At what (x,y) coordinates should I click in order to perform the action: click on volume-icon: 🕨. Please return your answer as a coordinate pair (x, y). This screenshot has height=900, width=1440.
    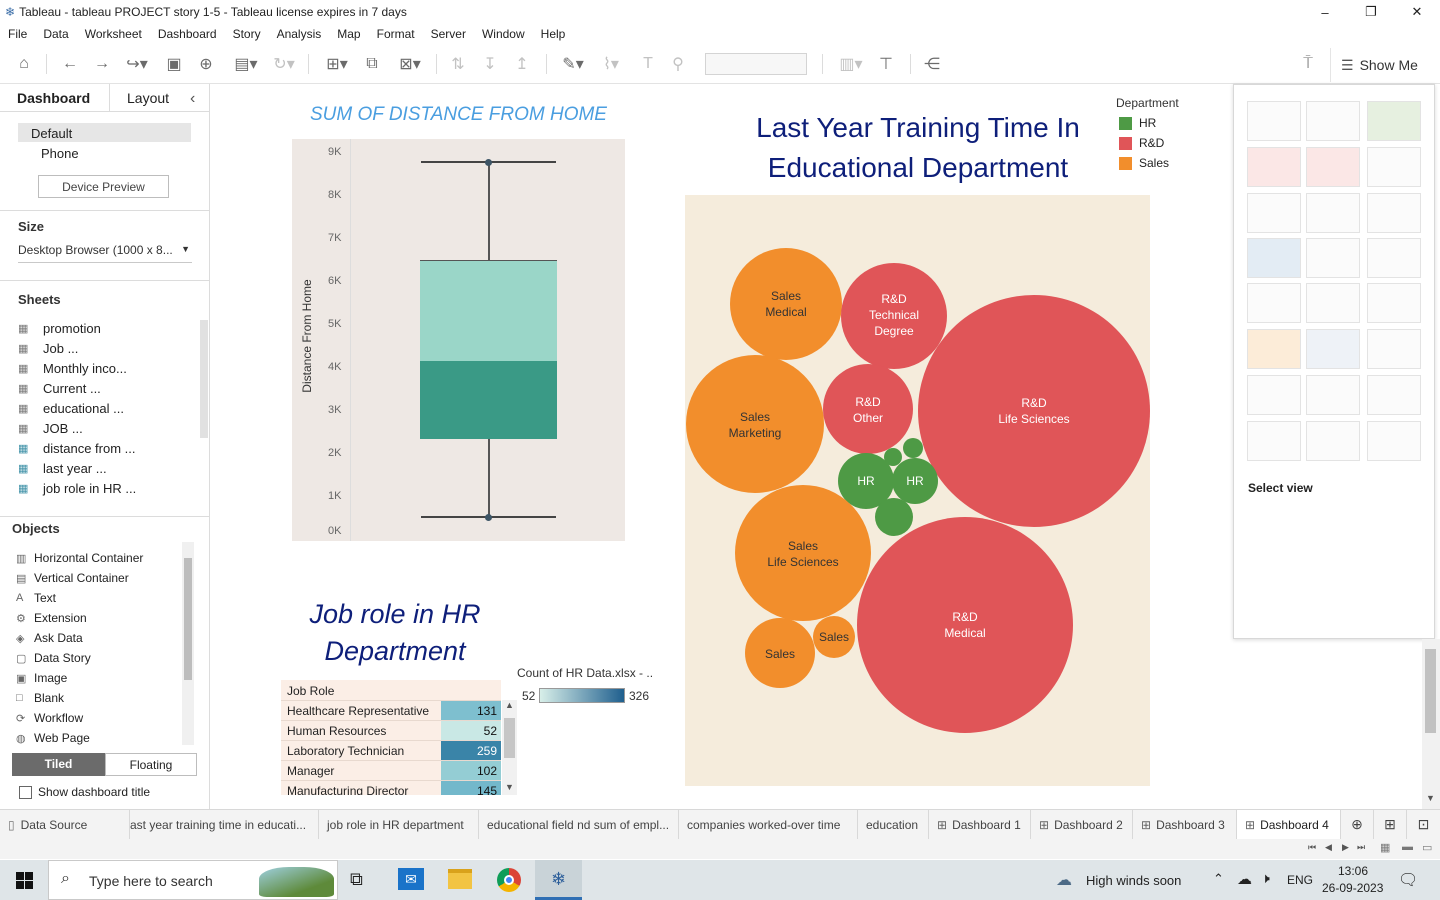
    Looking at the image, I should click on (1265, 878).